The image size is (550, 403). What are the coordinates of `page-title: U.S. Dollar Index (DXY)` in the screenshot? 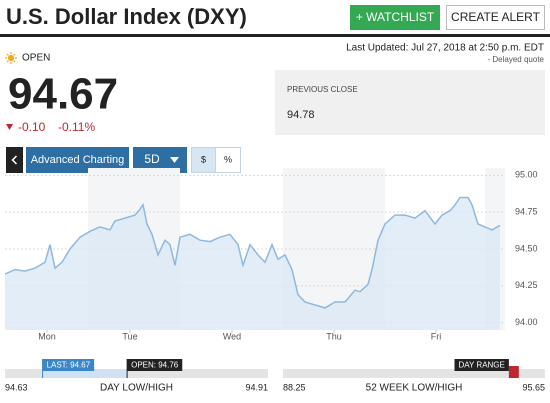 It's located at (126, 16).